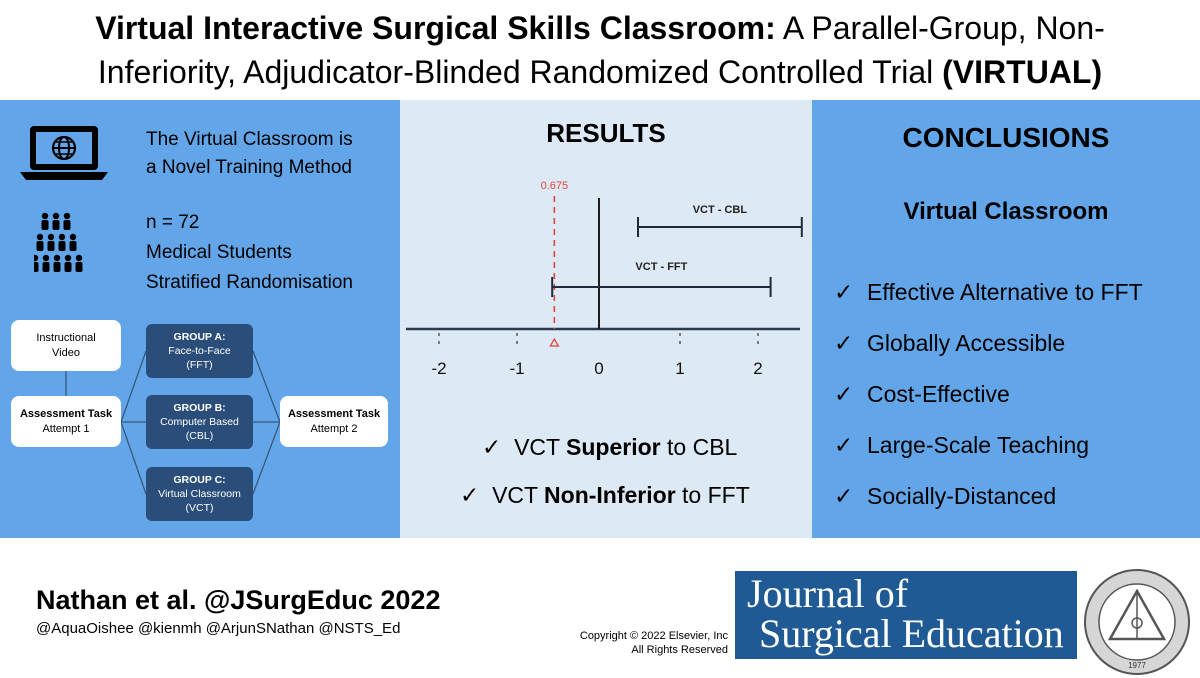 The image size is (1200, 678). I want to click on ci-label: VCT - FFT, so click(661, 267).